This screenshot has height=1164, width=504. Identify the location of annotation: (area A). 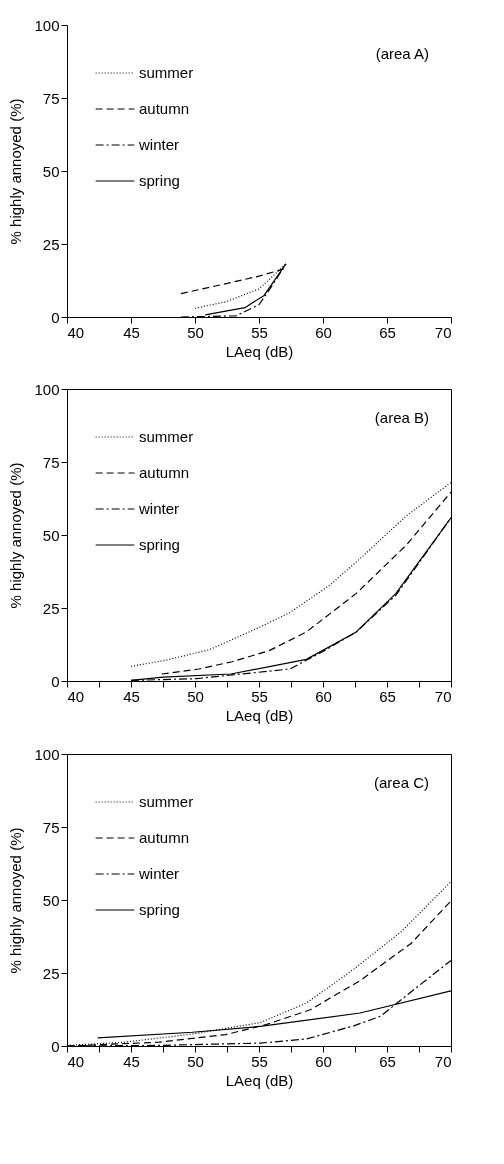
(402, 53).